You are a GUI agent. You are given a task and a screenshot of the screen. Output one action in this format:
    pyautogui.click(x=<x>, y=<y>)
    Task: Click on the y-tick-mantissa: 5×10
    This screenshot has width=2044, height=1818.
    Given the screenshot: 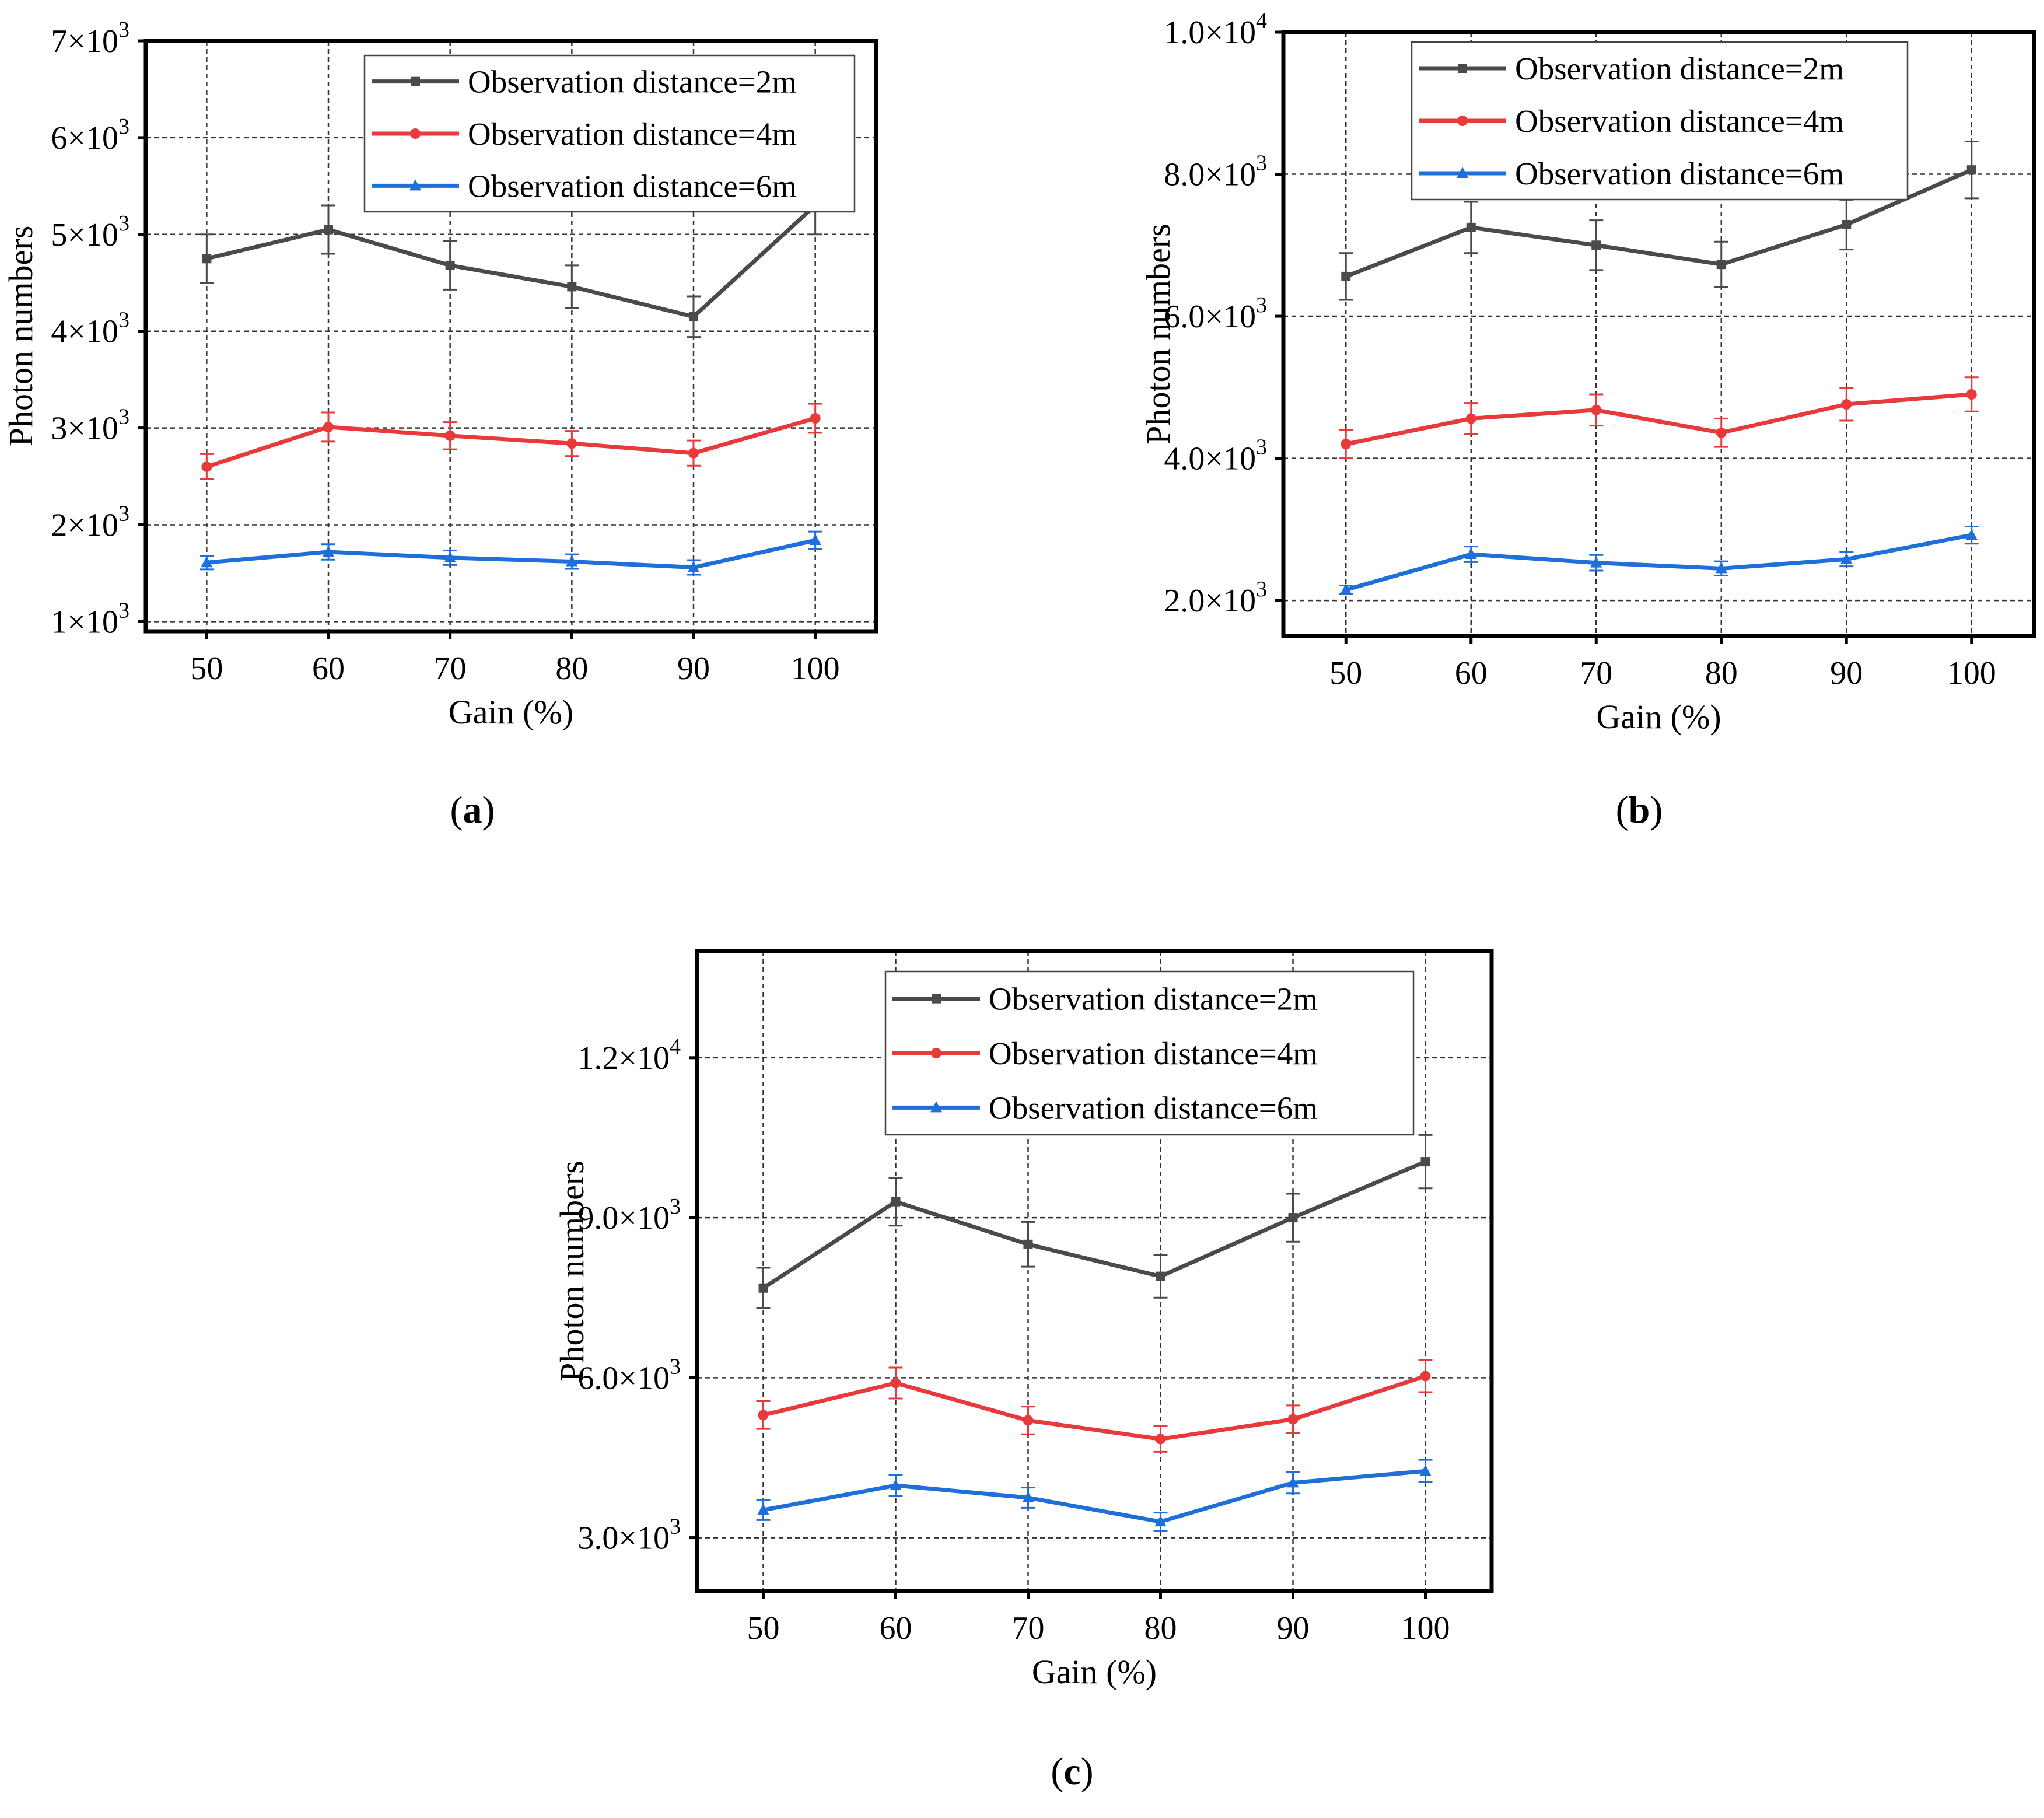 What is the action you would take?
    pyautogui.click(x=85, y=235)
    